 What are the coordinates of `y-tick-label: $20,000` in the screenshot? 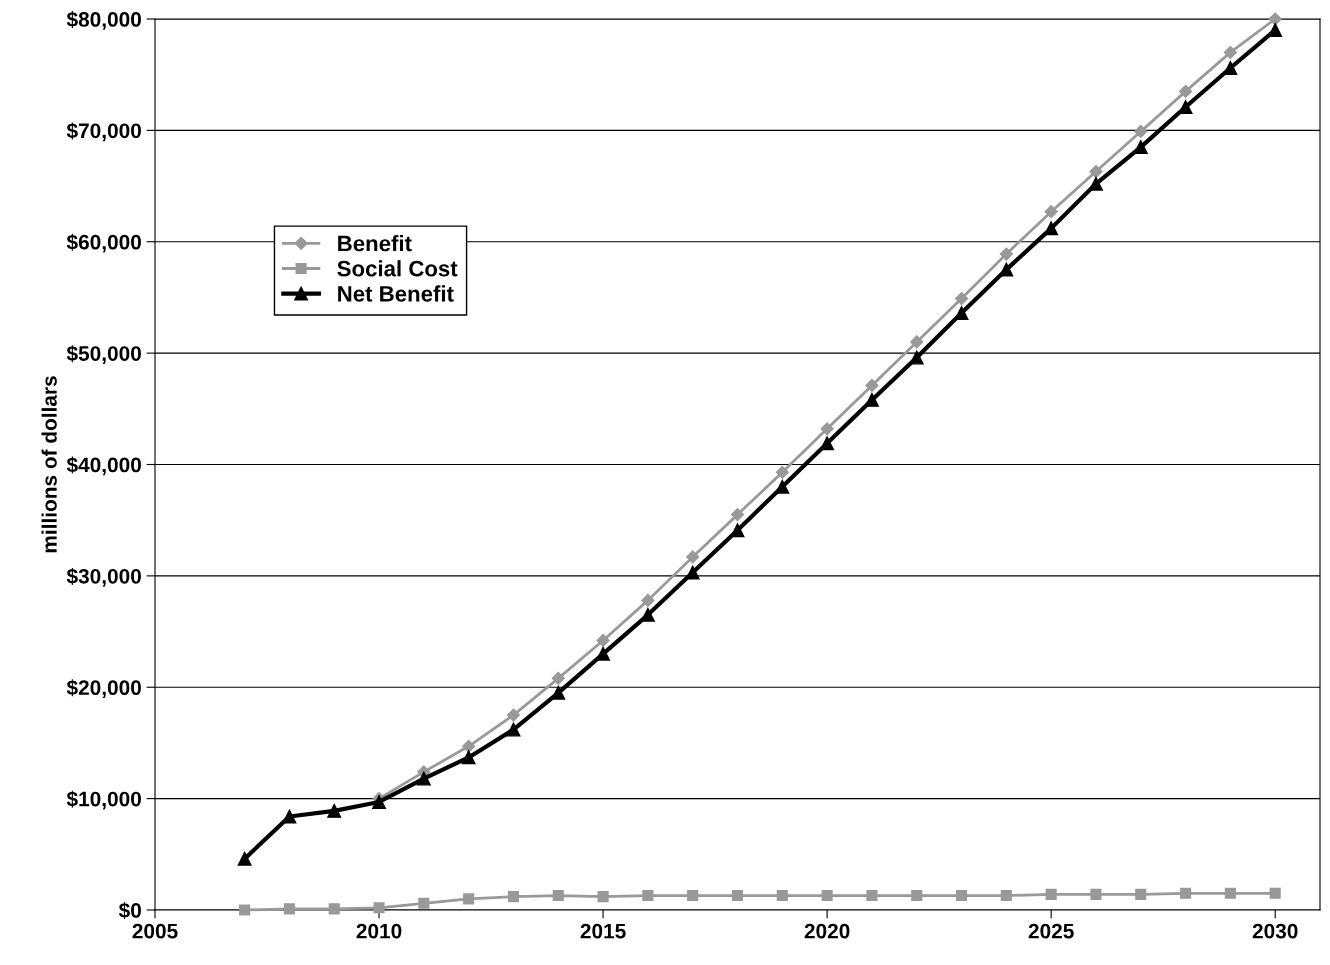 It's located at (103, 689).